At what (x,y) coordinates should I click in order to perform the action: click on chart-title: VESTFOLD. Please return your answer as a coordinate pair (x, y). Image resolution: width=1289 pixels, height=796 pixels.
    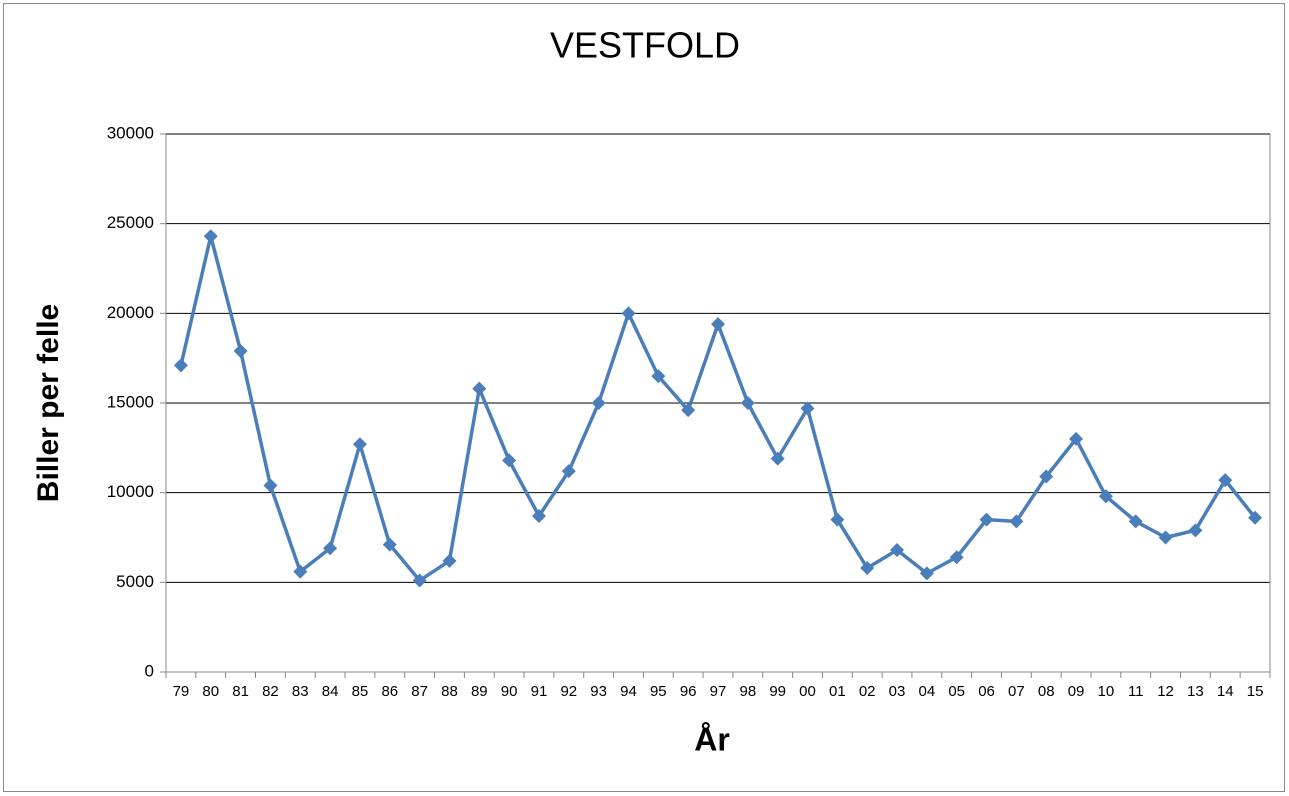
    Looking at the image, I should click on (645, 45).